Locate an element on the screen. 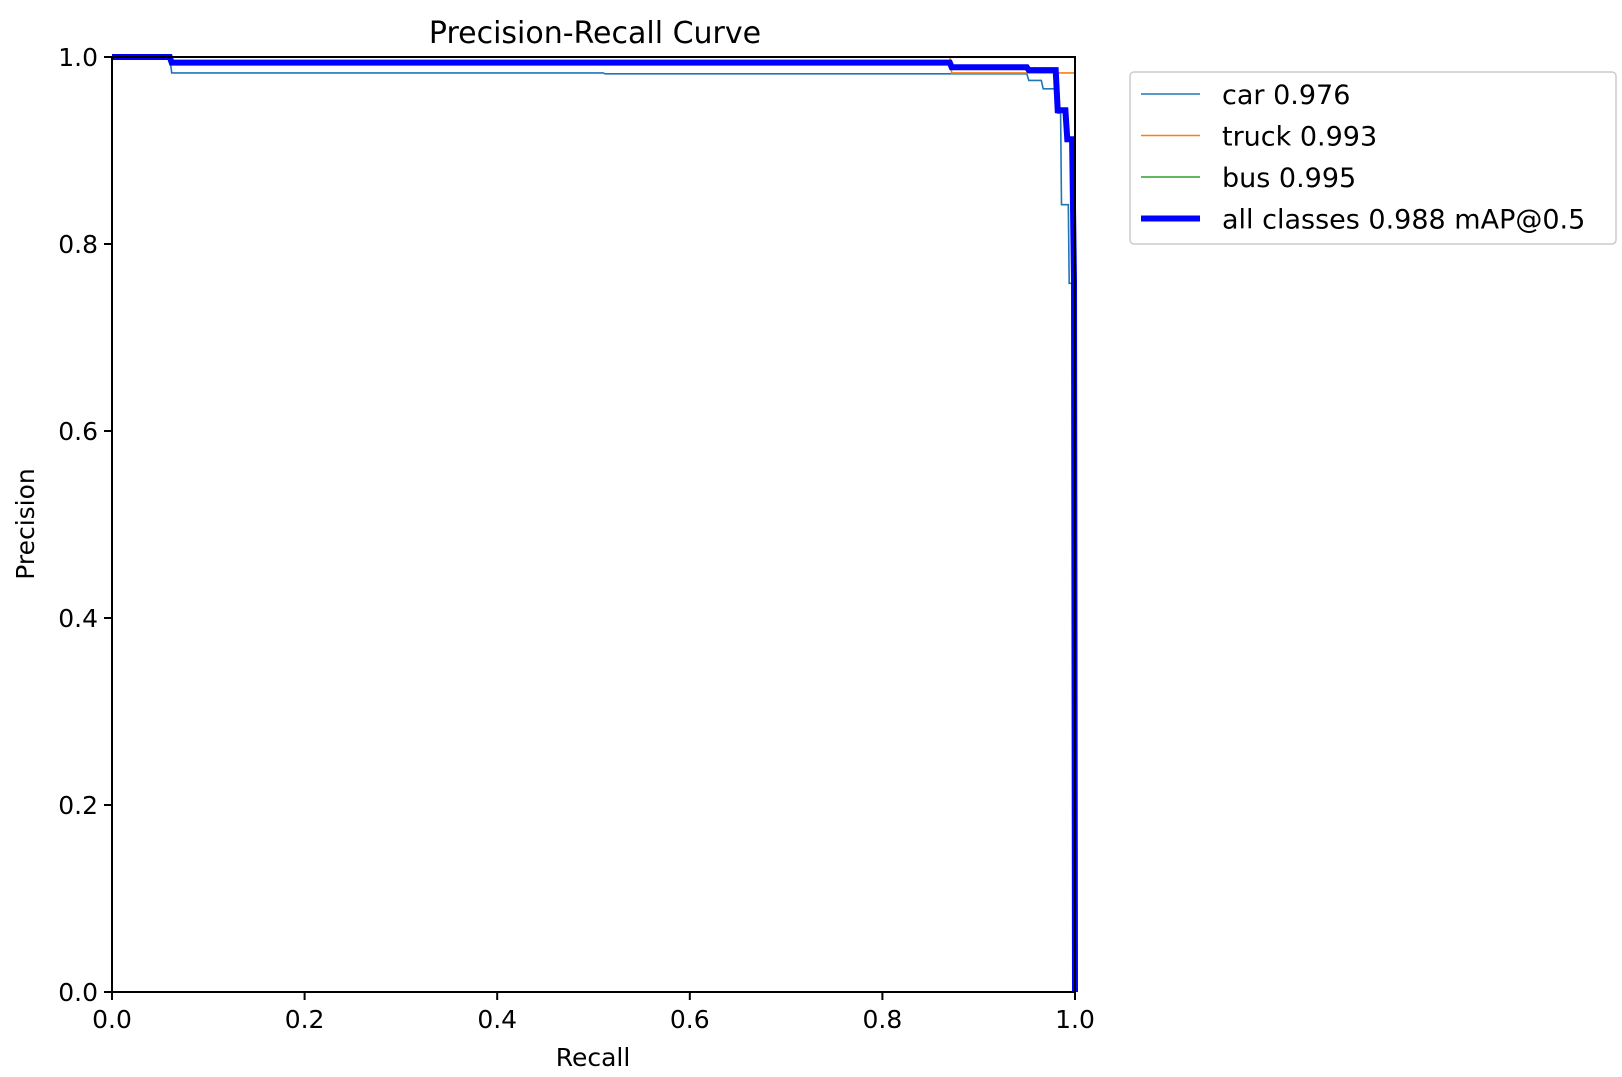  y-tick-label: 0.4 is located at coordinates (78, 618).